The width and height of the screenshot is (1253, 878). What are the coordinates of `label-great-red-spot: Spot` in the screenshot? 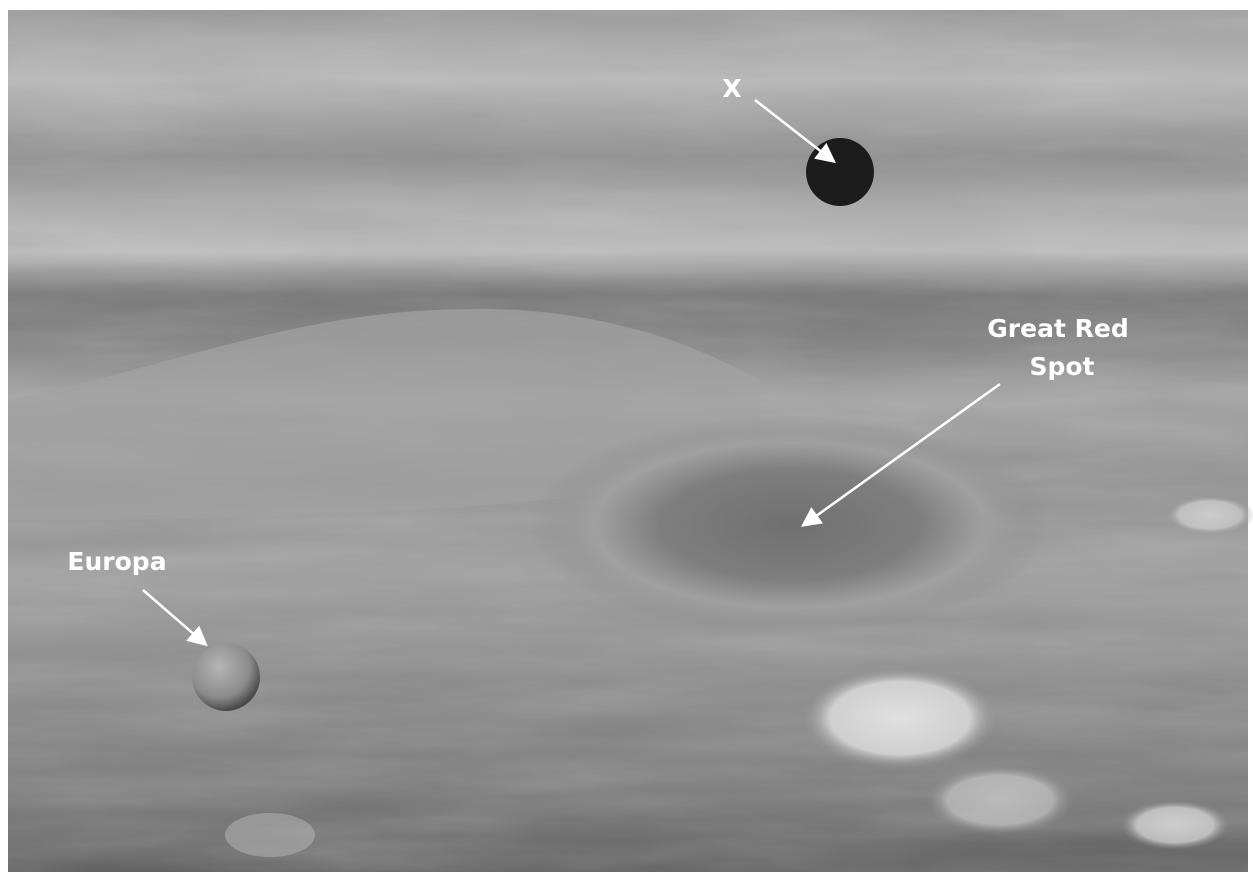 It's located at (1061, 366).